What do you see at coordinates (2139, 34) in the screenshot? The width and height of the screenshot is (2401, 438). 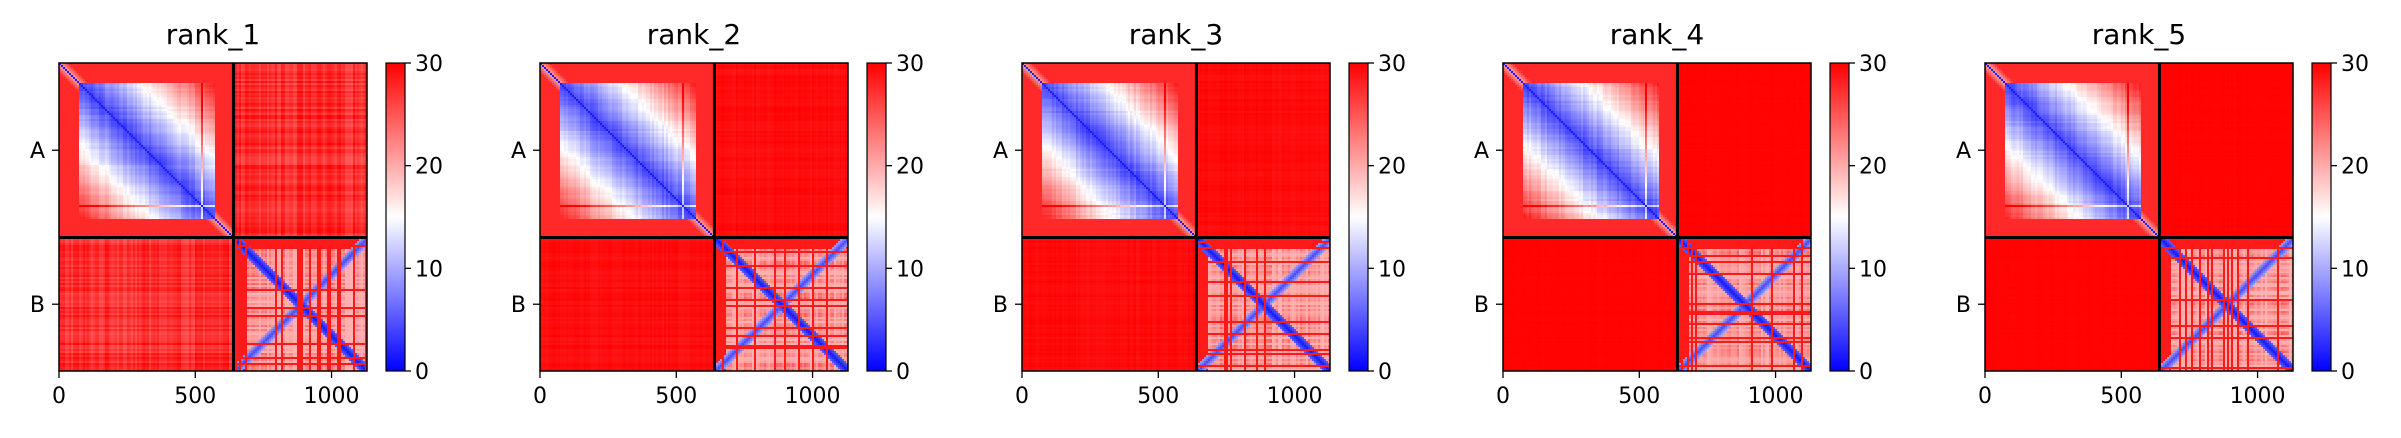 I see `panel-title: rank_5` at bounding box center [2139, 34].